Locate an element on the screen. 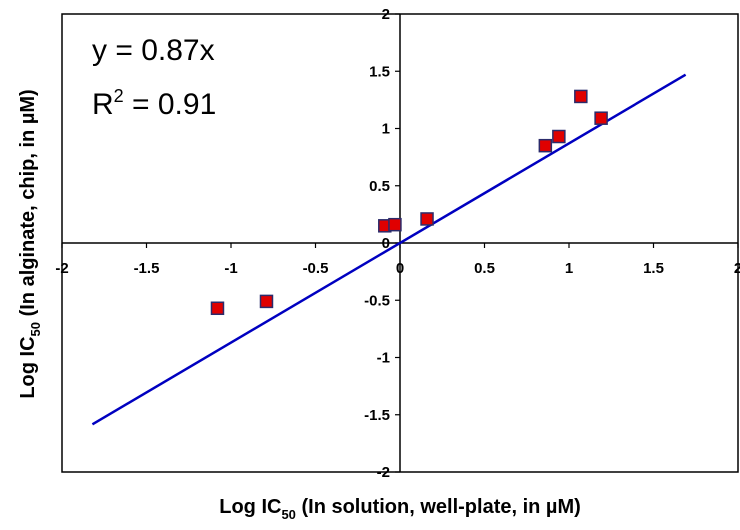 The width and height of the screenshot is (740, 530). y-axis-title-prefix: Log IC is located at coordinates (28, 367).